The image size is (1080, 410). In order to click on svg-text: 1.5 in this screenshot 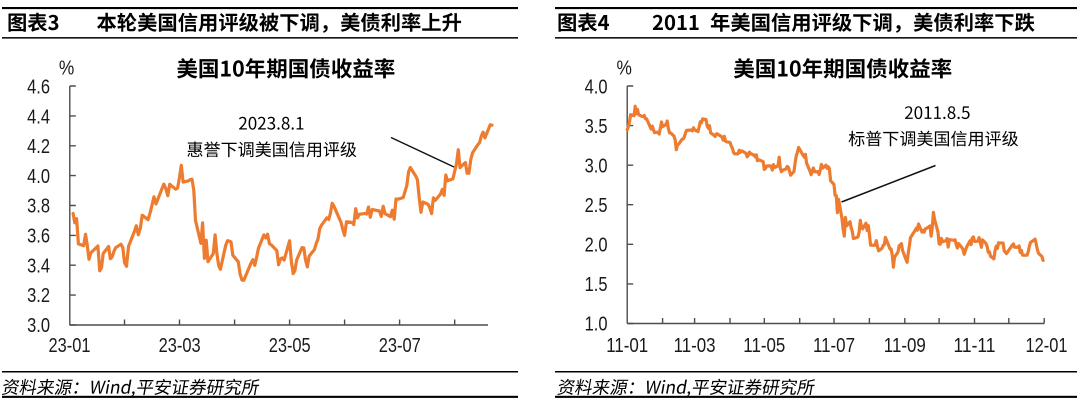, I will do `click(596, 285)`.